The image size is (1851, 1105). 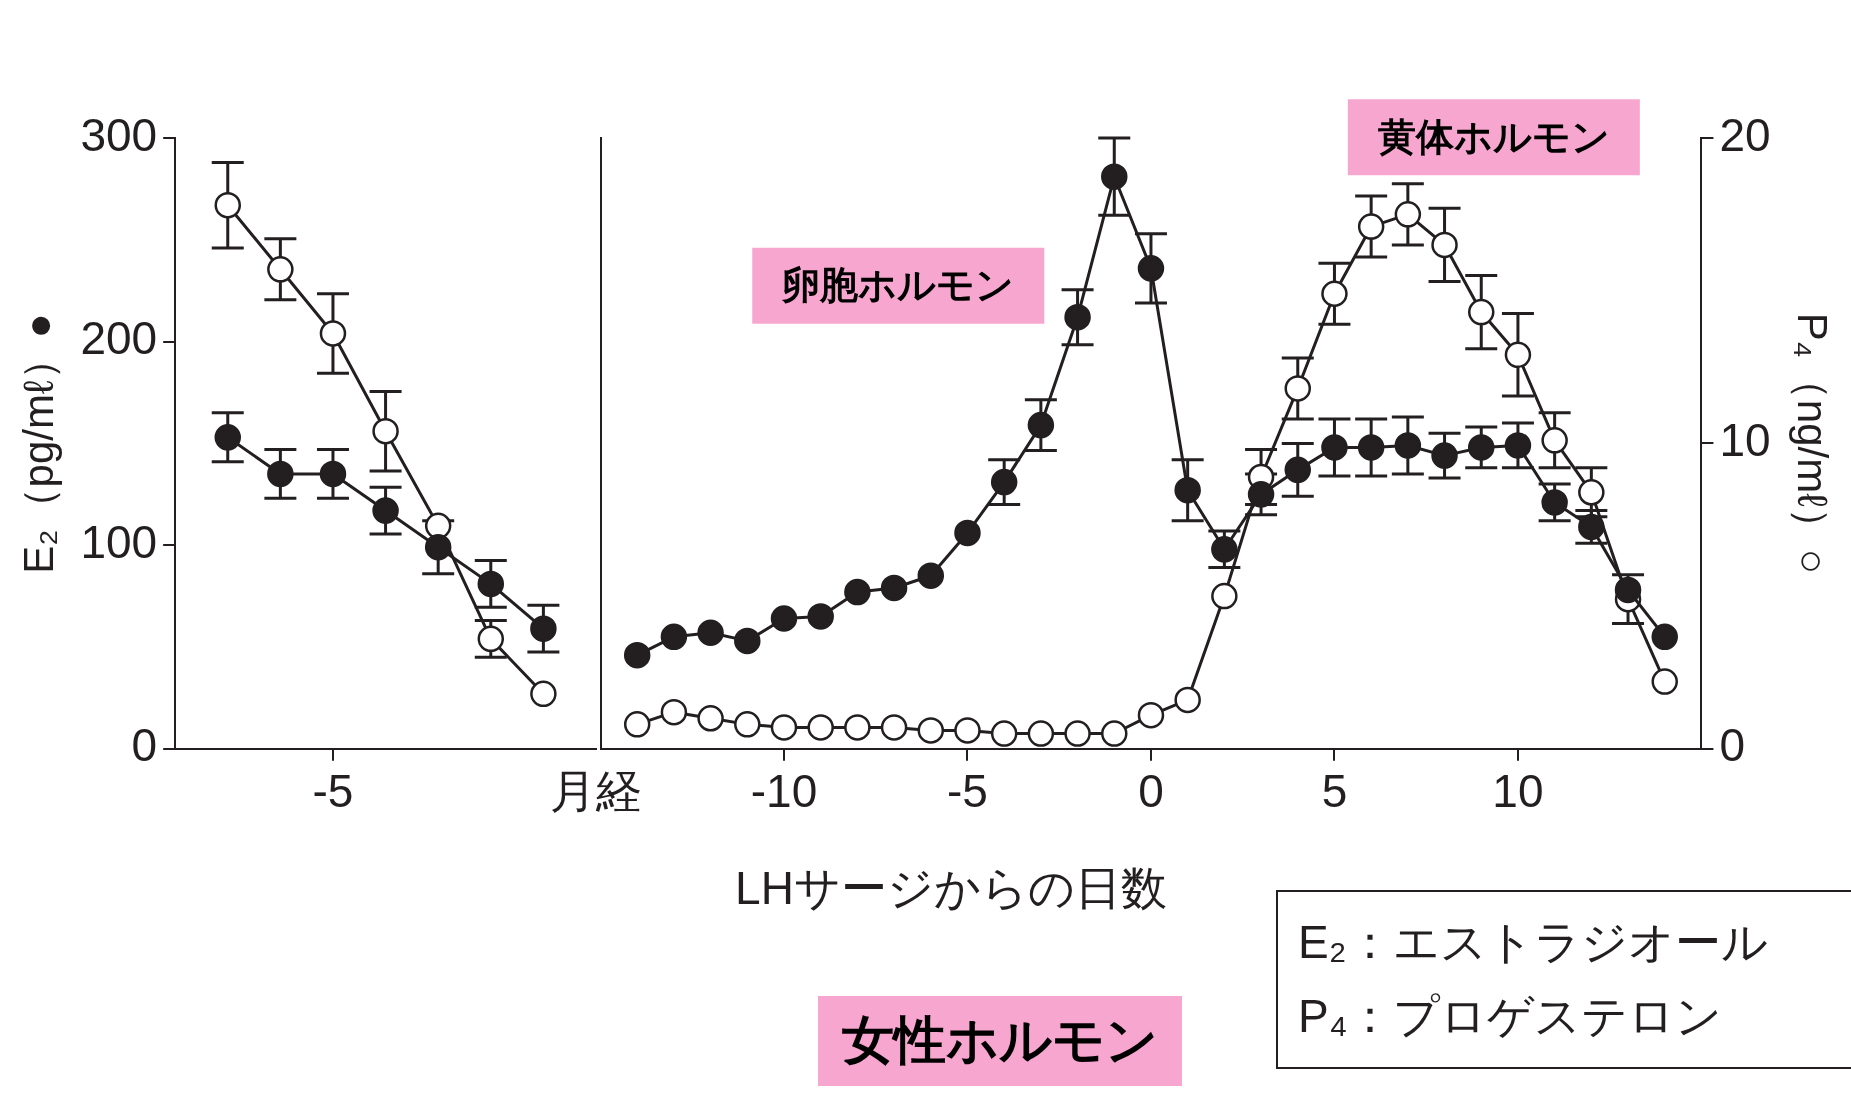 I want to click on y2-tick-label: 10, so click(x=1745, y=440).